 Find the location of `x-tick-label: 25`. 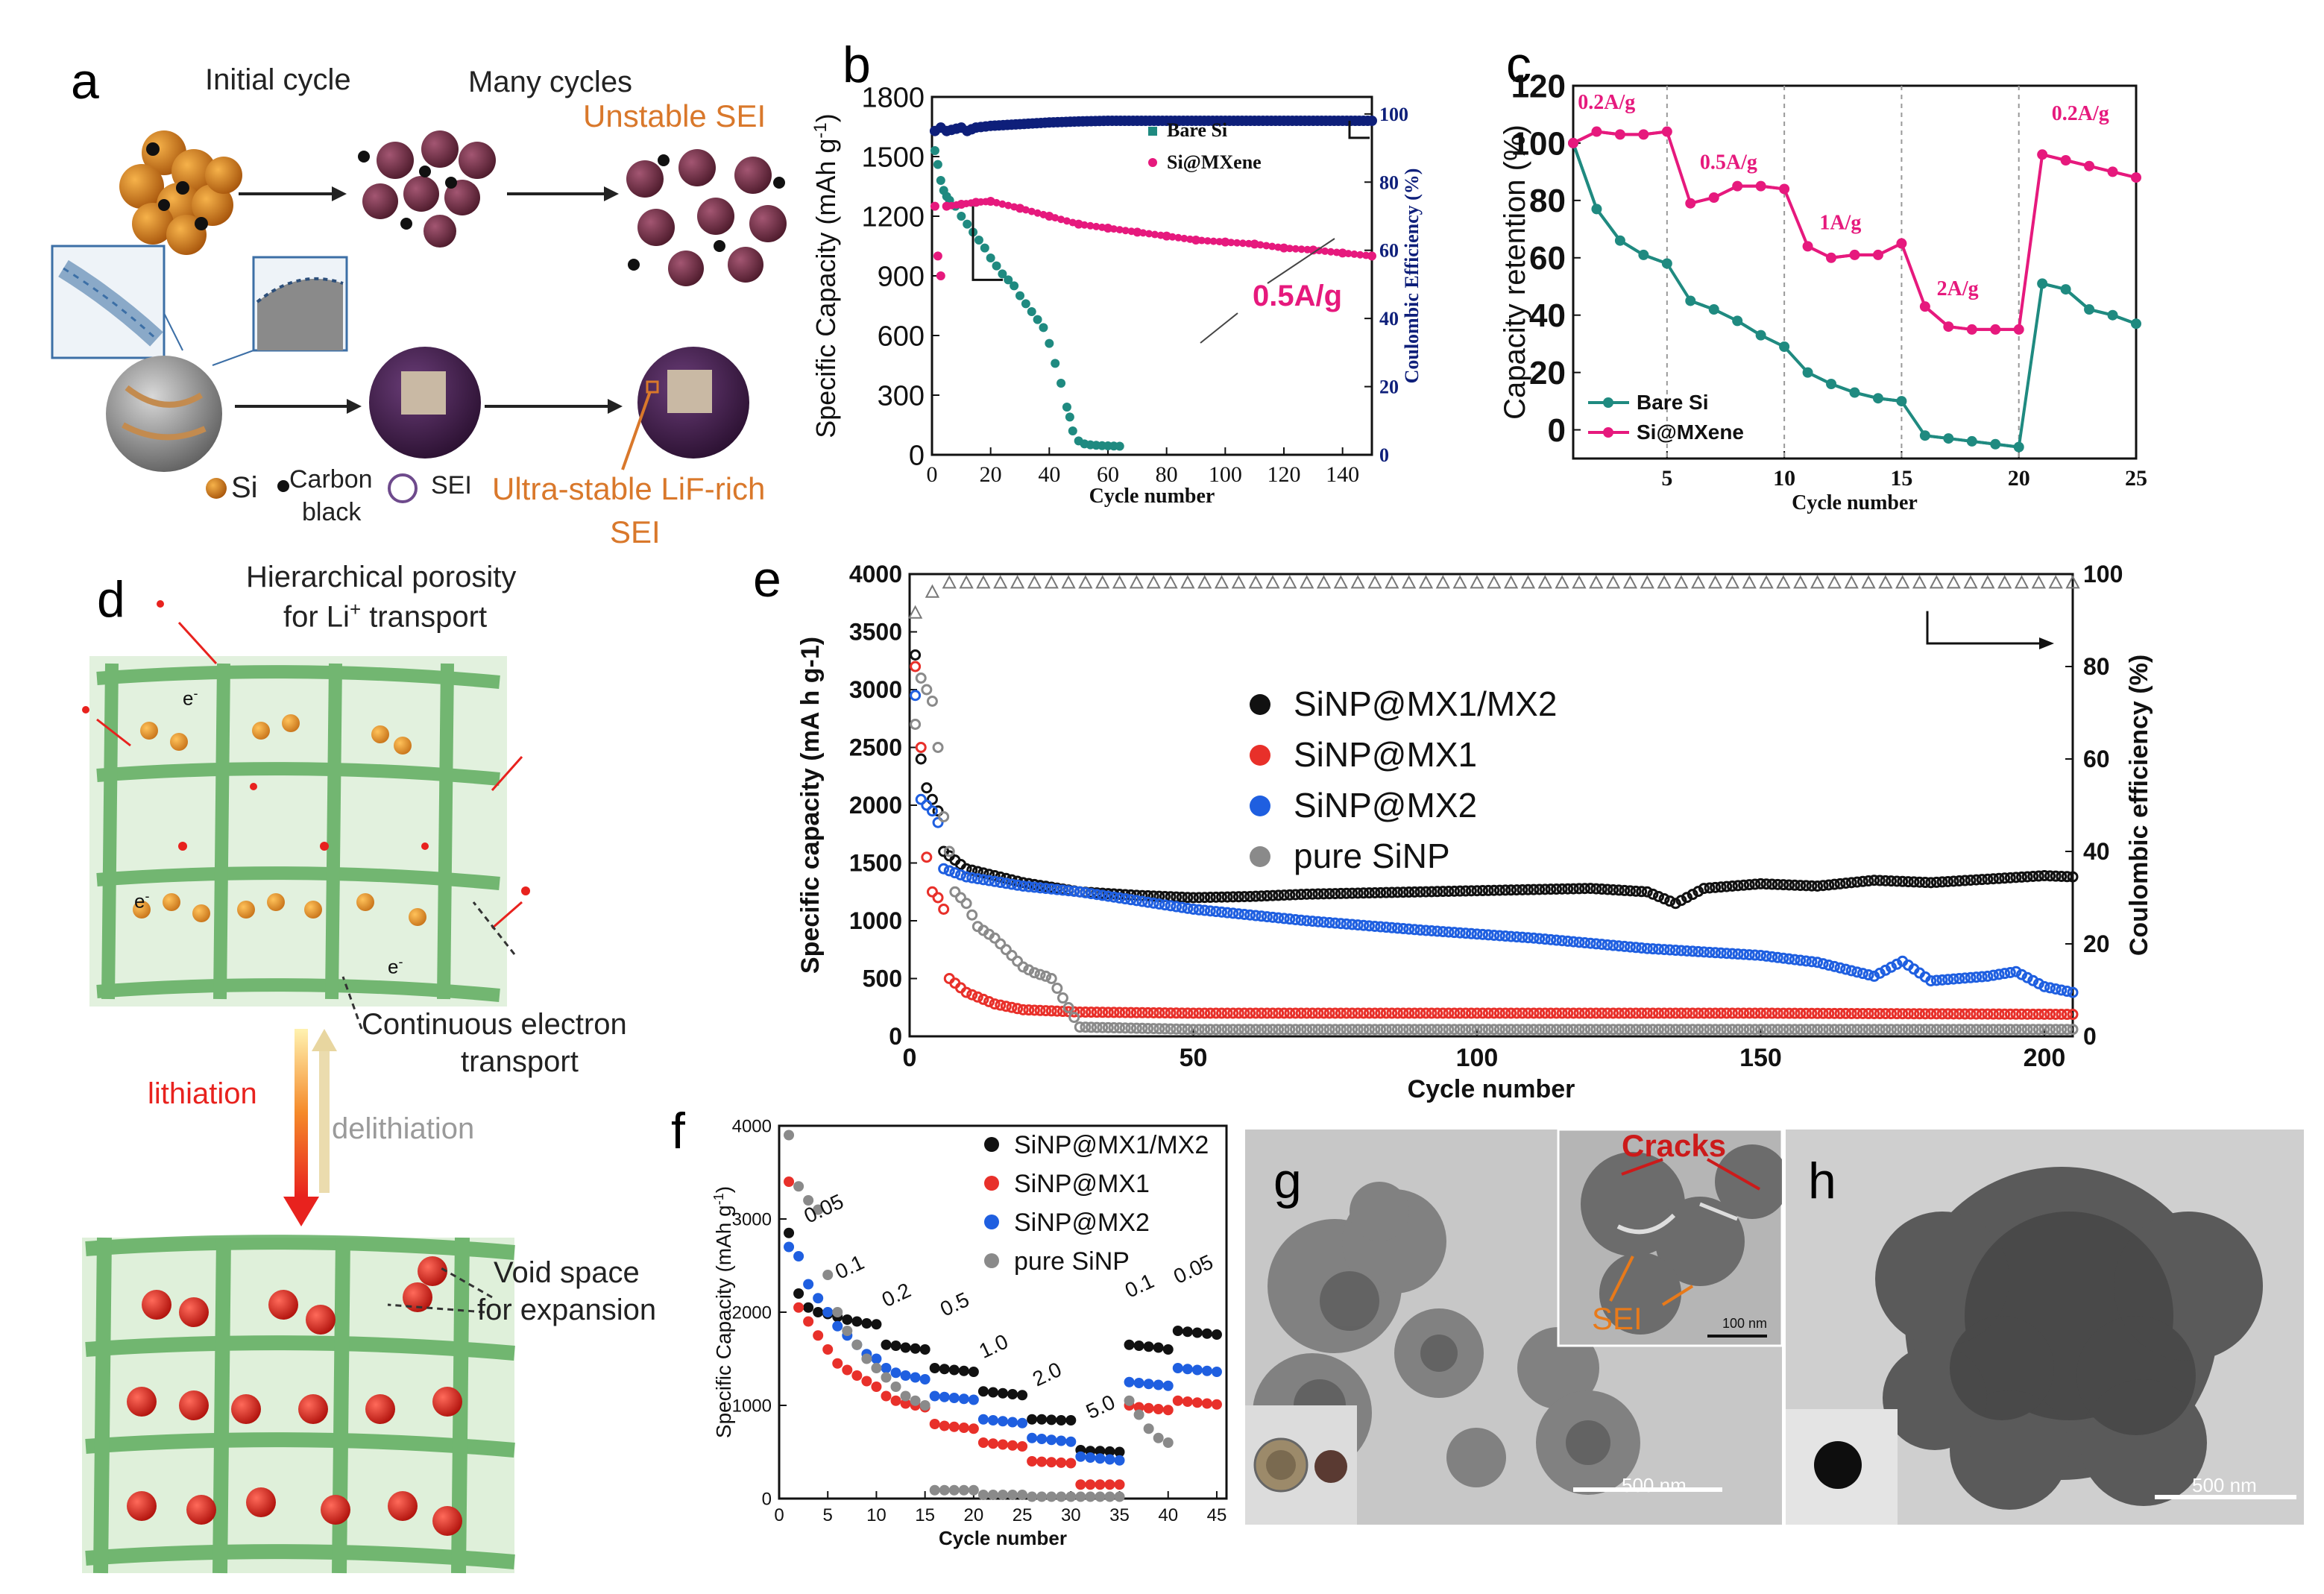

x-tick-label: 25 is located at coordinates (1023, 1515).